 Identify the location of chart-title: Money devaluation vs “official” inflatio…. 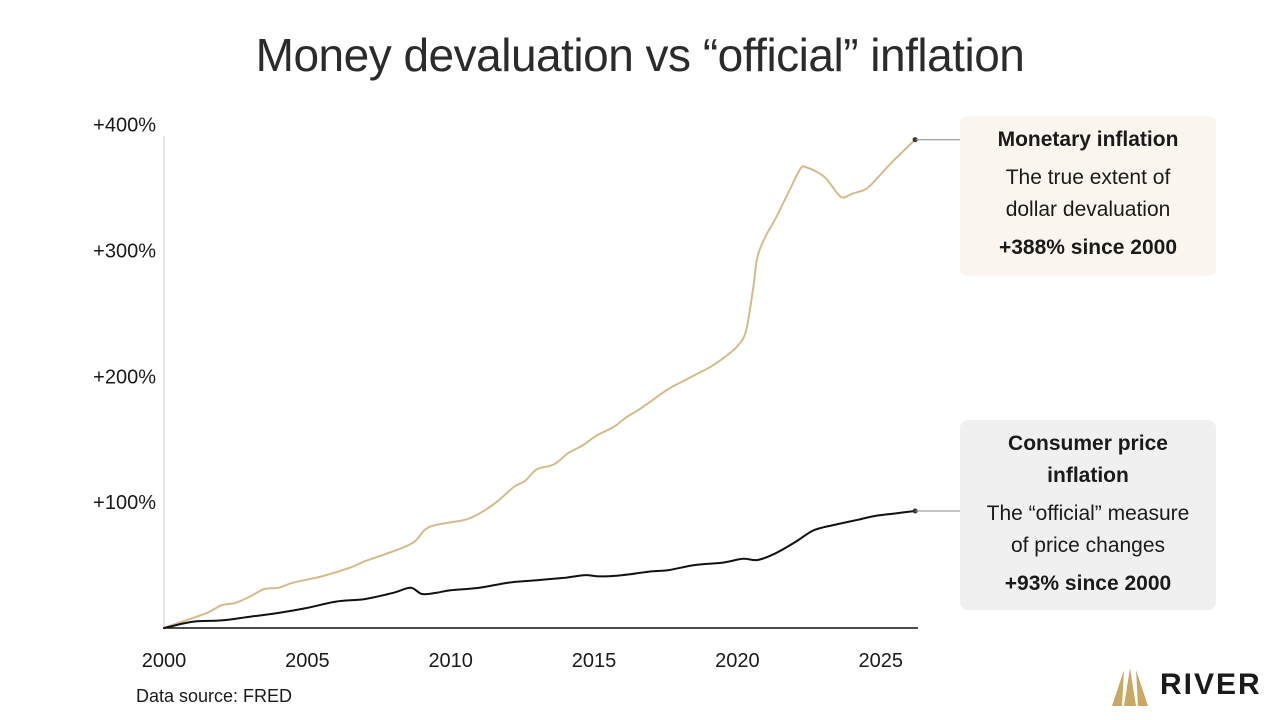
(640, 55).